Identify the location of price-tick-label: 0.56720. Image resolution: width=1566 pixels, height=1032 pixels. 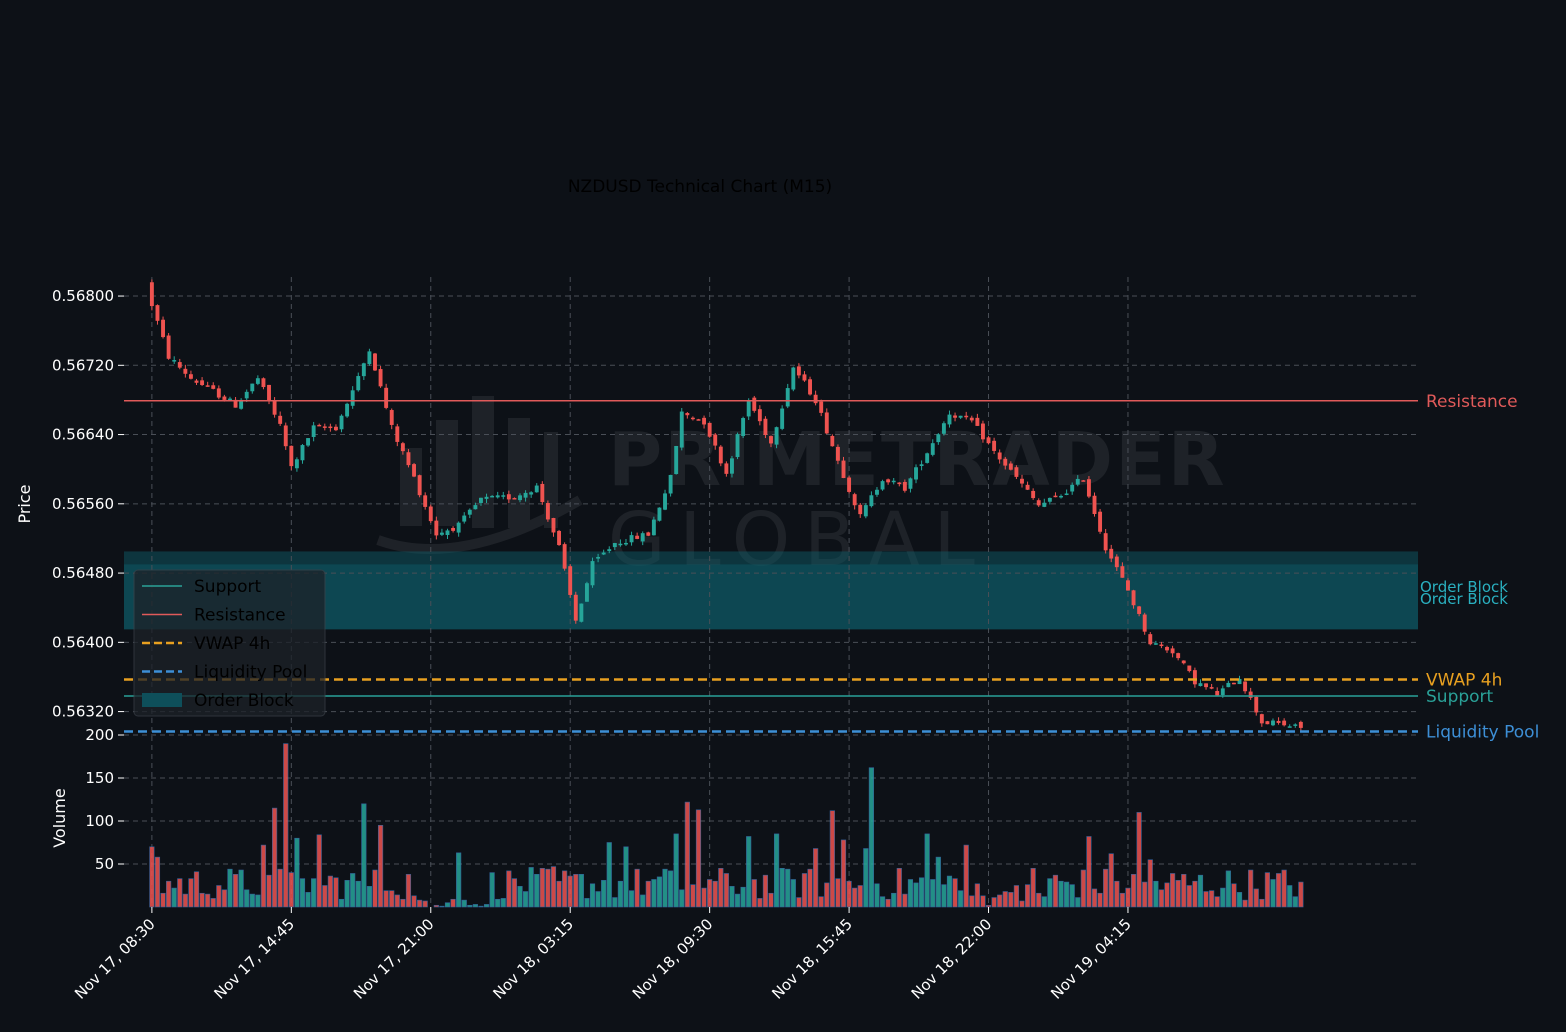
(83, 365).